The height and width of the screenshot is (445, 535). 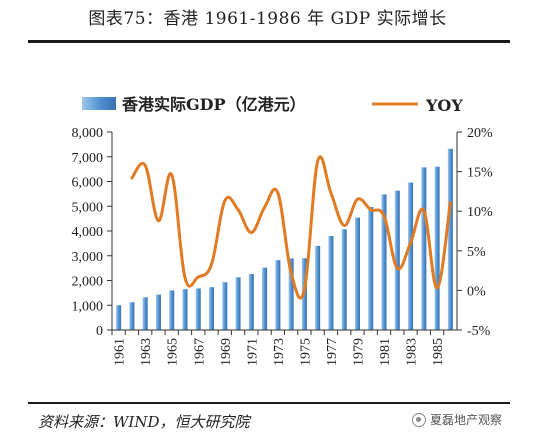 I want to click on right-axis-ticks: -5% 0% 5% 10% 15% 20%, so click(x=475, y=232).